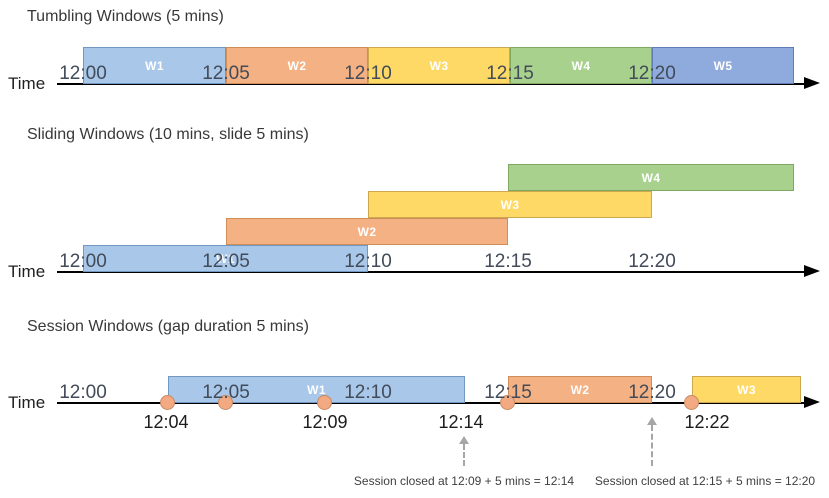 The width and height of the screenshot is (829, 498). Describe the element at coordinates (812, 271) in the screenshot. I see `sliding-time-axis-arrowhead-icon` at that location.